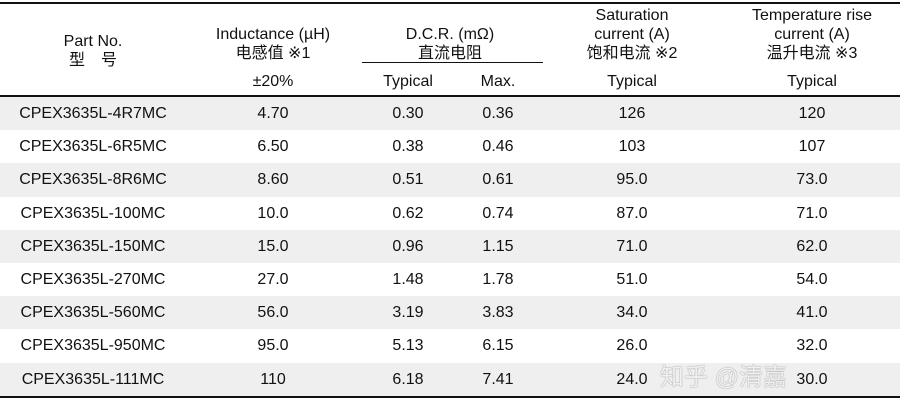 The image size is (907, 402). I want to click on cell-dcr-typical: 0.96, so click(408, 246).